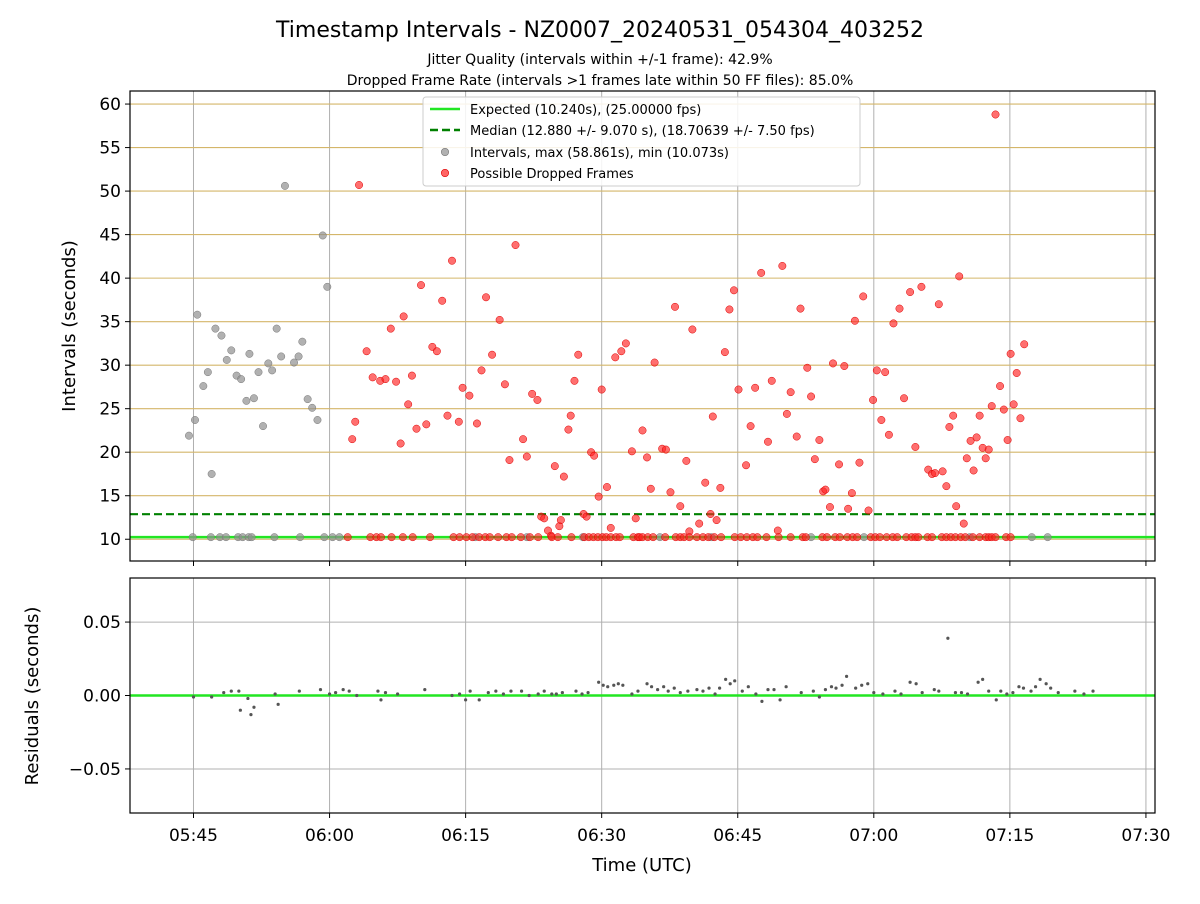 The image size is (1200, 904). What do you see at coordinates (552, 174) in the screenshot?
I see `legend-dropped-label: Possible Dropped Frames` at bounding box center [552, 174].